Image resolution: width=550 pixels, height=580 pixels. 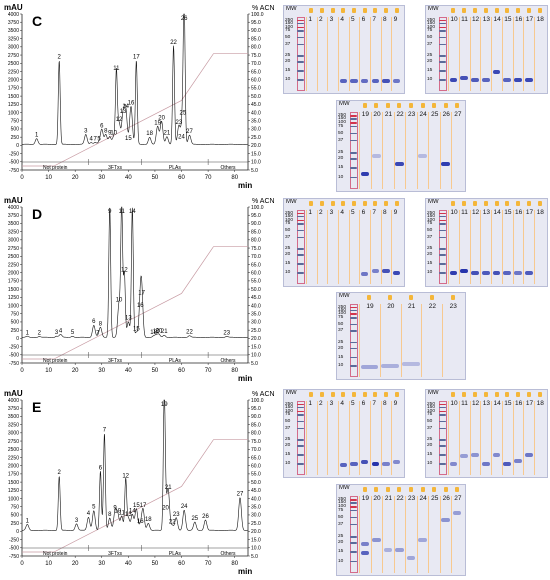 What do you see at coordinates (28, 333) in the screenshot?
I see `peak-label: 1` at bounding box center [28, 333].